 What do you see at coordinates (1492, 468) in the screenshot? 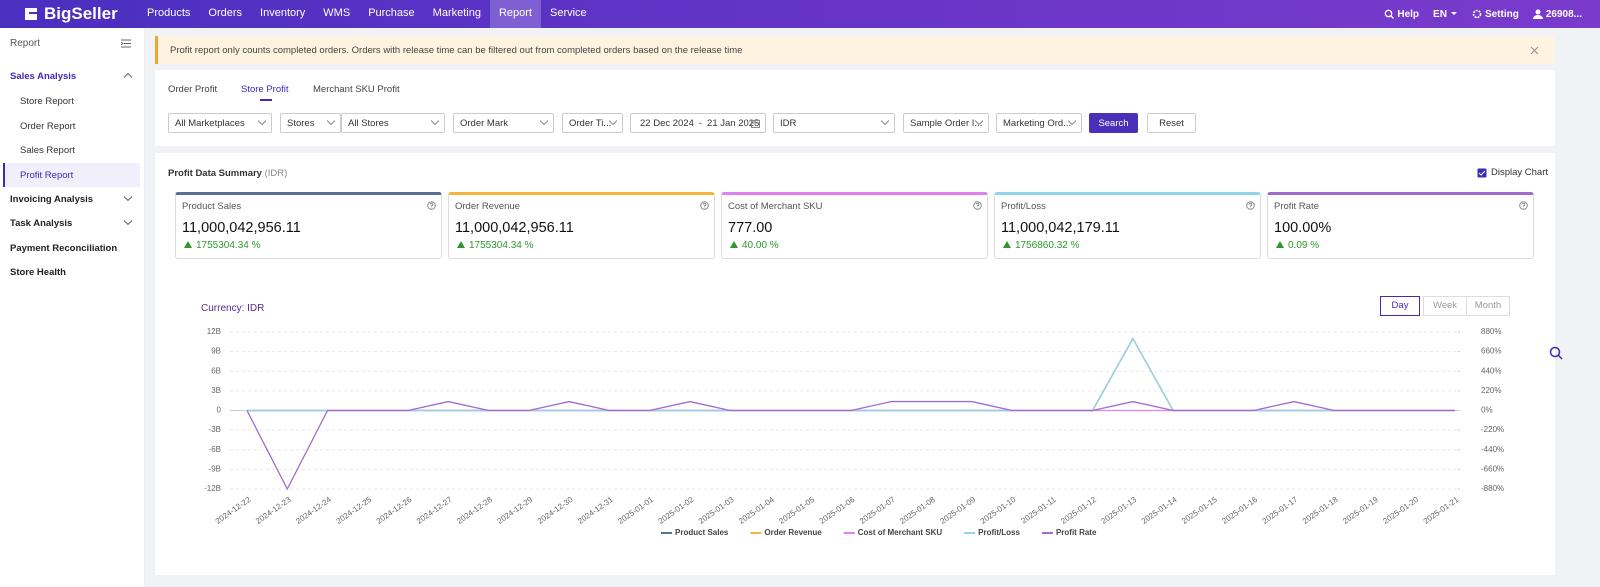
I see `y2-tick-label: -660%` at bounding box center [1492, 468].